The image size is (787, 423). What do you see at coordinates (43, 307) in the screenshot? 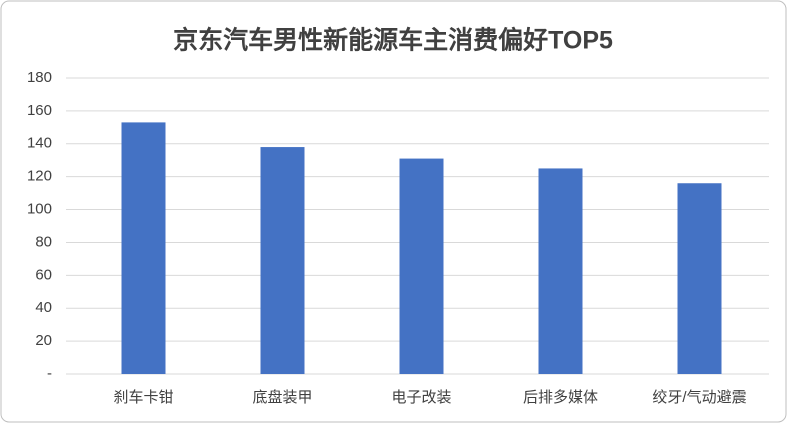
I see `y-tick-label: 40` at bounding box center [43, 307].